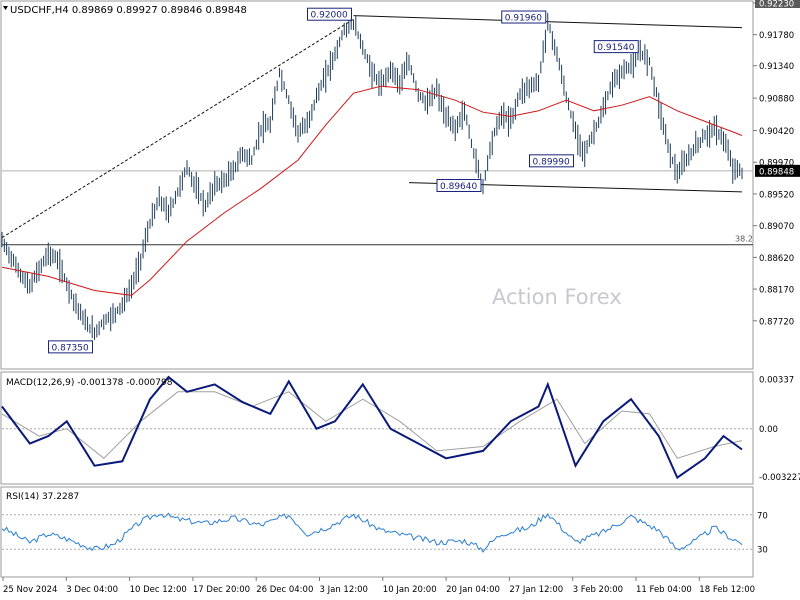 Image resolution: width=800 pixels, height=600 pixels. What do you see at coordinates (42, 497) in the screenshot?
I see `rsi-title: RSI(14) 37.2287` at bounding box center [42, 497].